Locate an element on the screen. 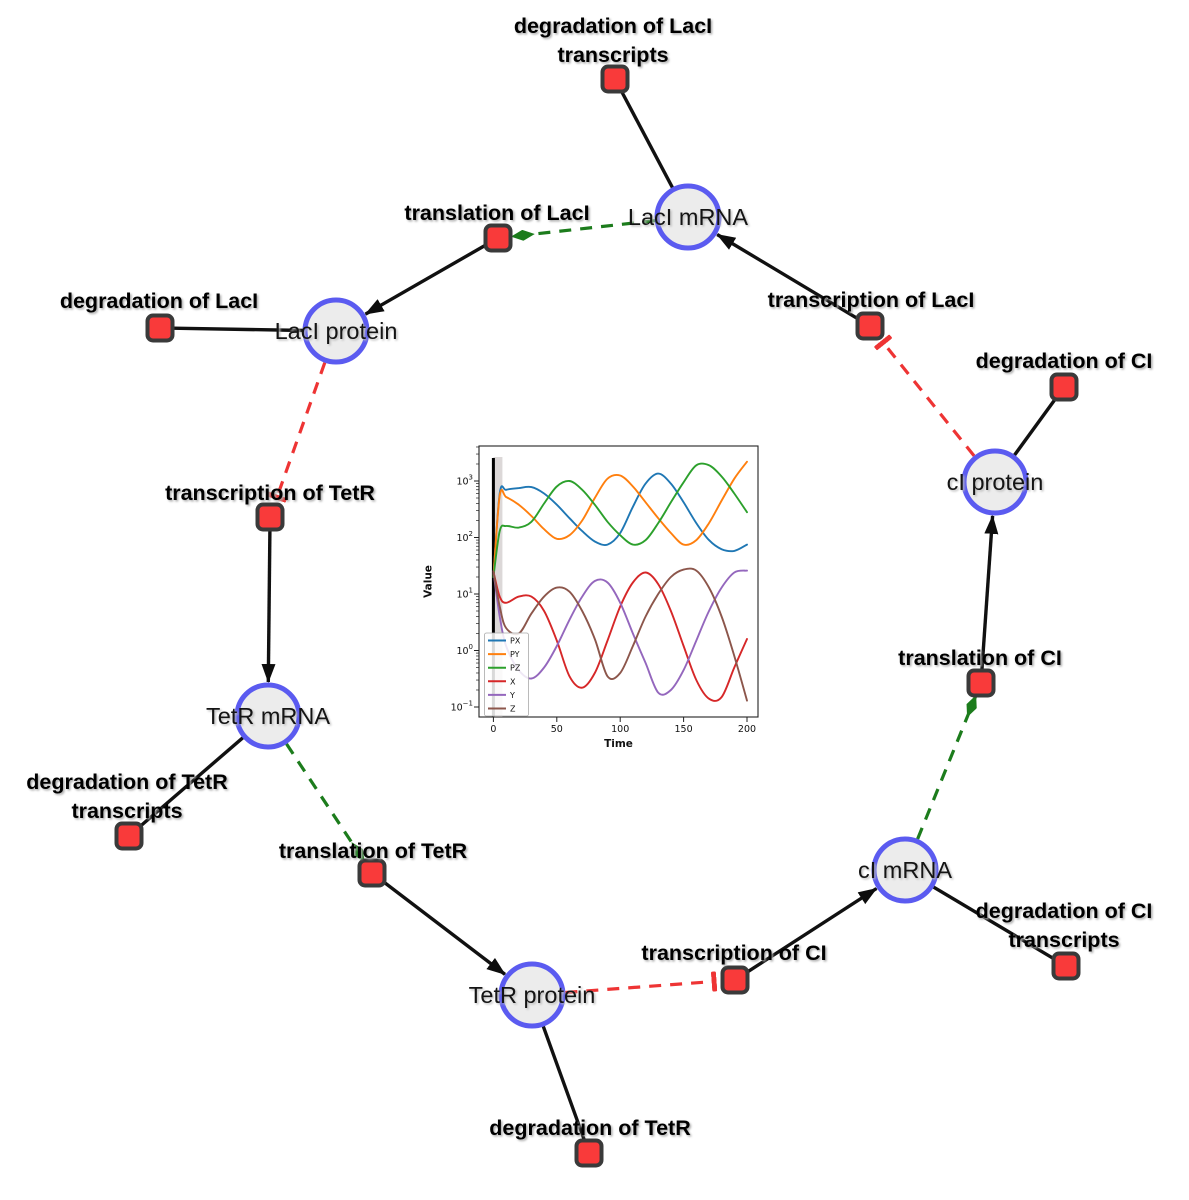 The image size is (1189, 1200). species-node-tetr-mrna is located at coordinates (268, 716).